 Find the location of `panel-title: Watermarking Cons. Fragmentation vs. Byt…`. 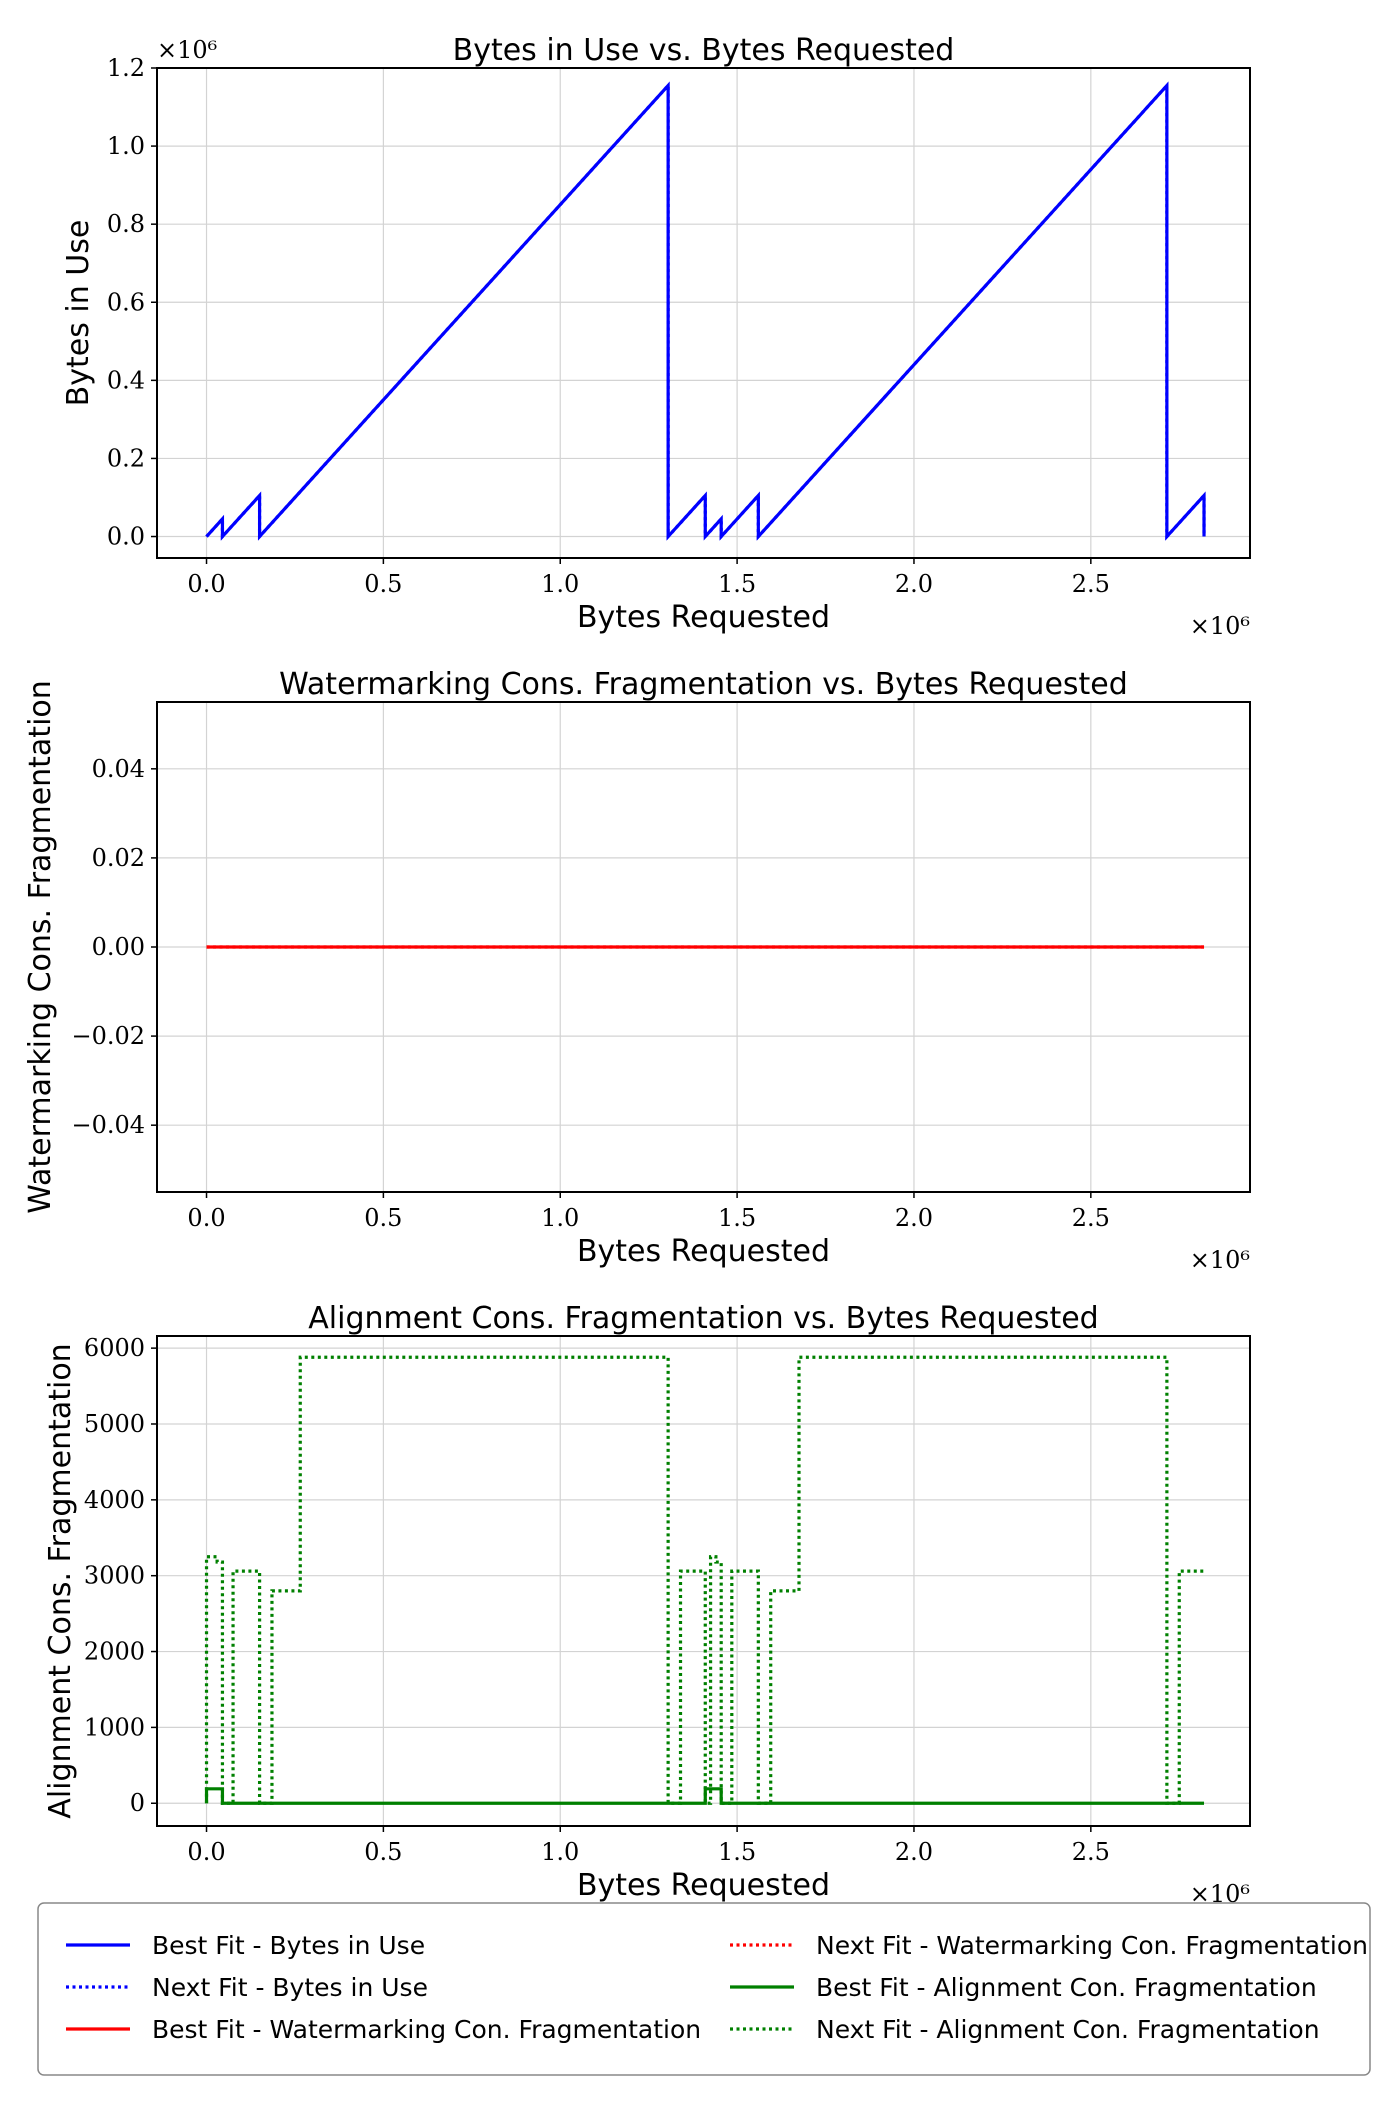

panel-title: Watermarking Cons. Fragmentation vs. Byt… is located at coordinates (703, 684).